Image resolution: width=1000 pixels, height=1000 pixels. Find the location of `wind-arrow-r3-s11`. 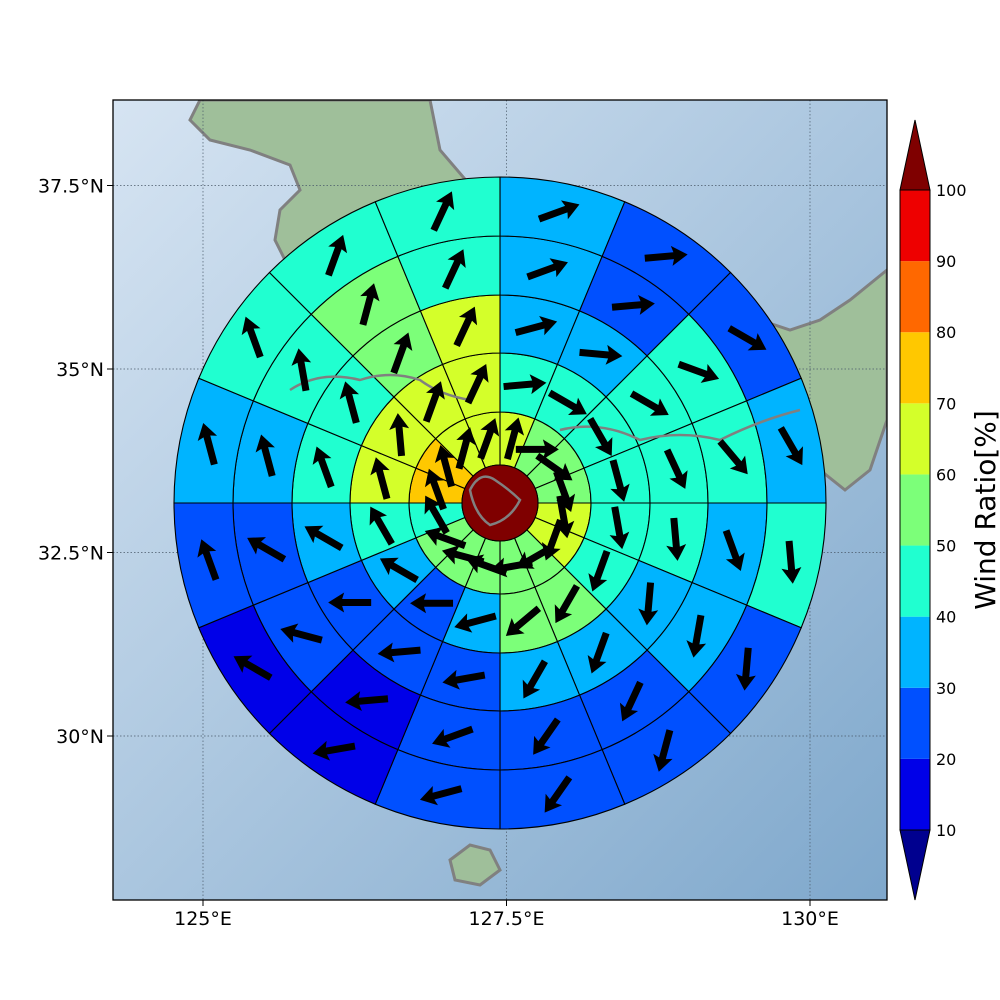

wind-arrow-r3-s11 is located at coordinates (350, 602).